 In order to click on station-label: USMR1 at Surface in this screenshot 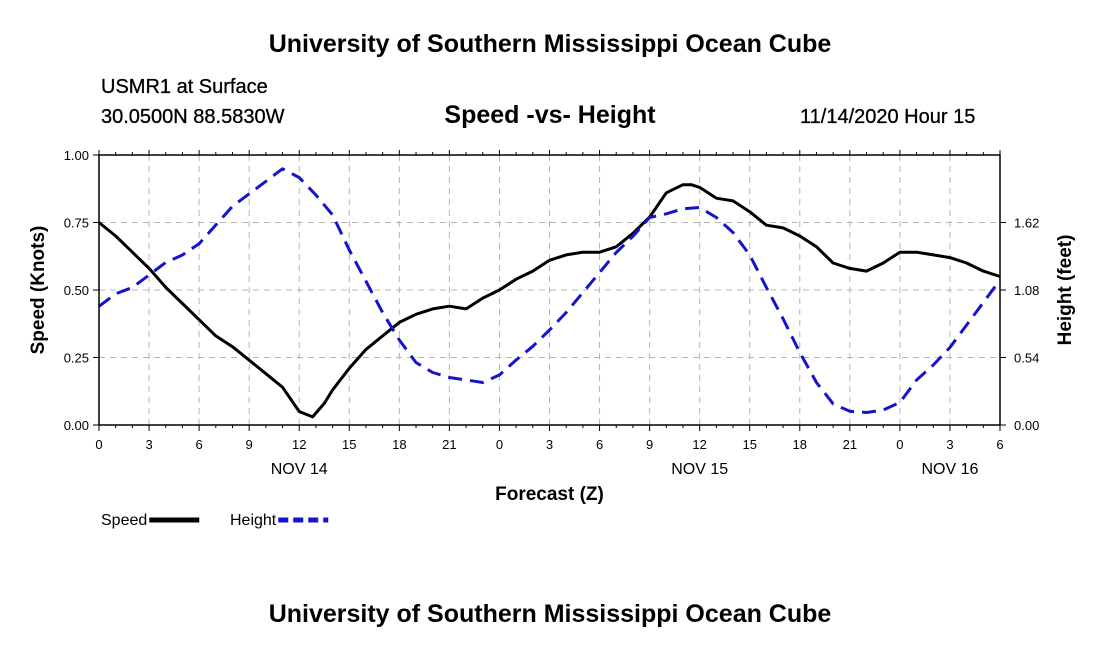, I will do `click(184, 87)`.